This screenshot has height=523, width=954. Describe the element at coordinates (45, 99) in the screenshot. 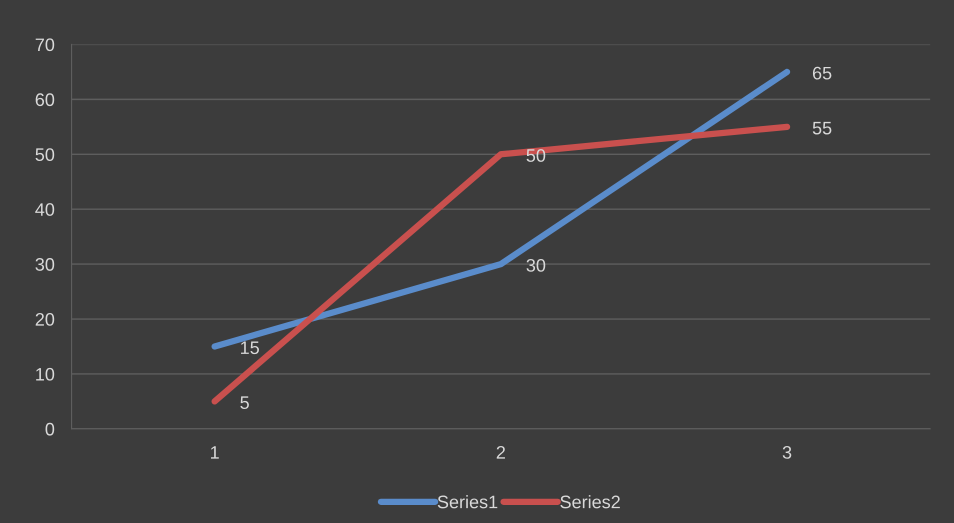

I see `y-tick-label: 60` at that location.